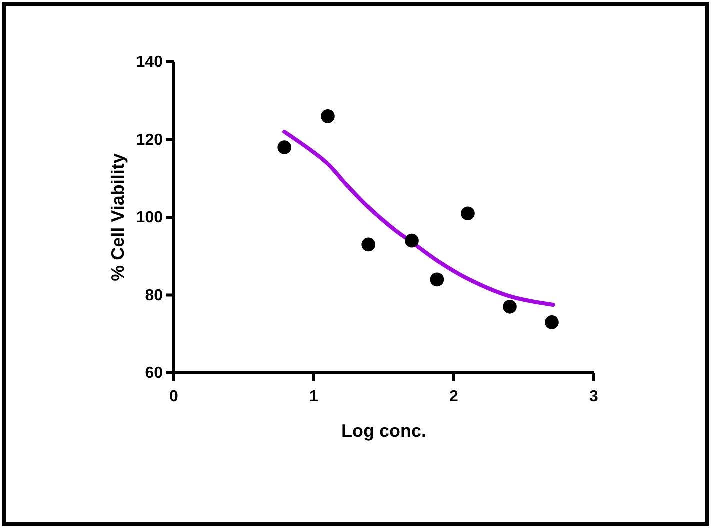 The image size is (711, 528). What do you see at coordinates (314, 397) in the screenshot?
I see `x-tick-label: 1` at bounding box center [314, 397].